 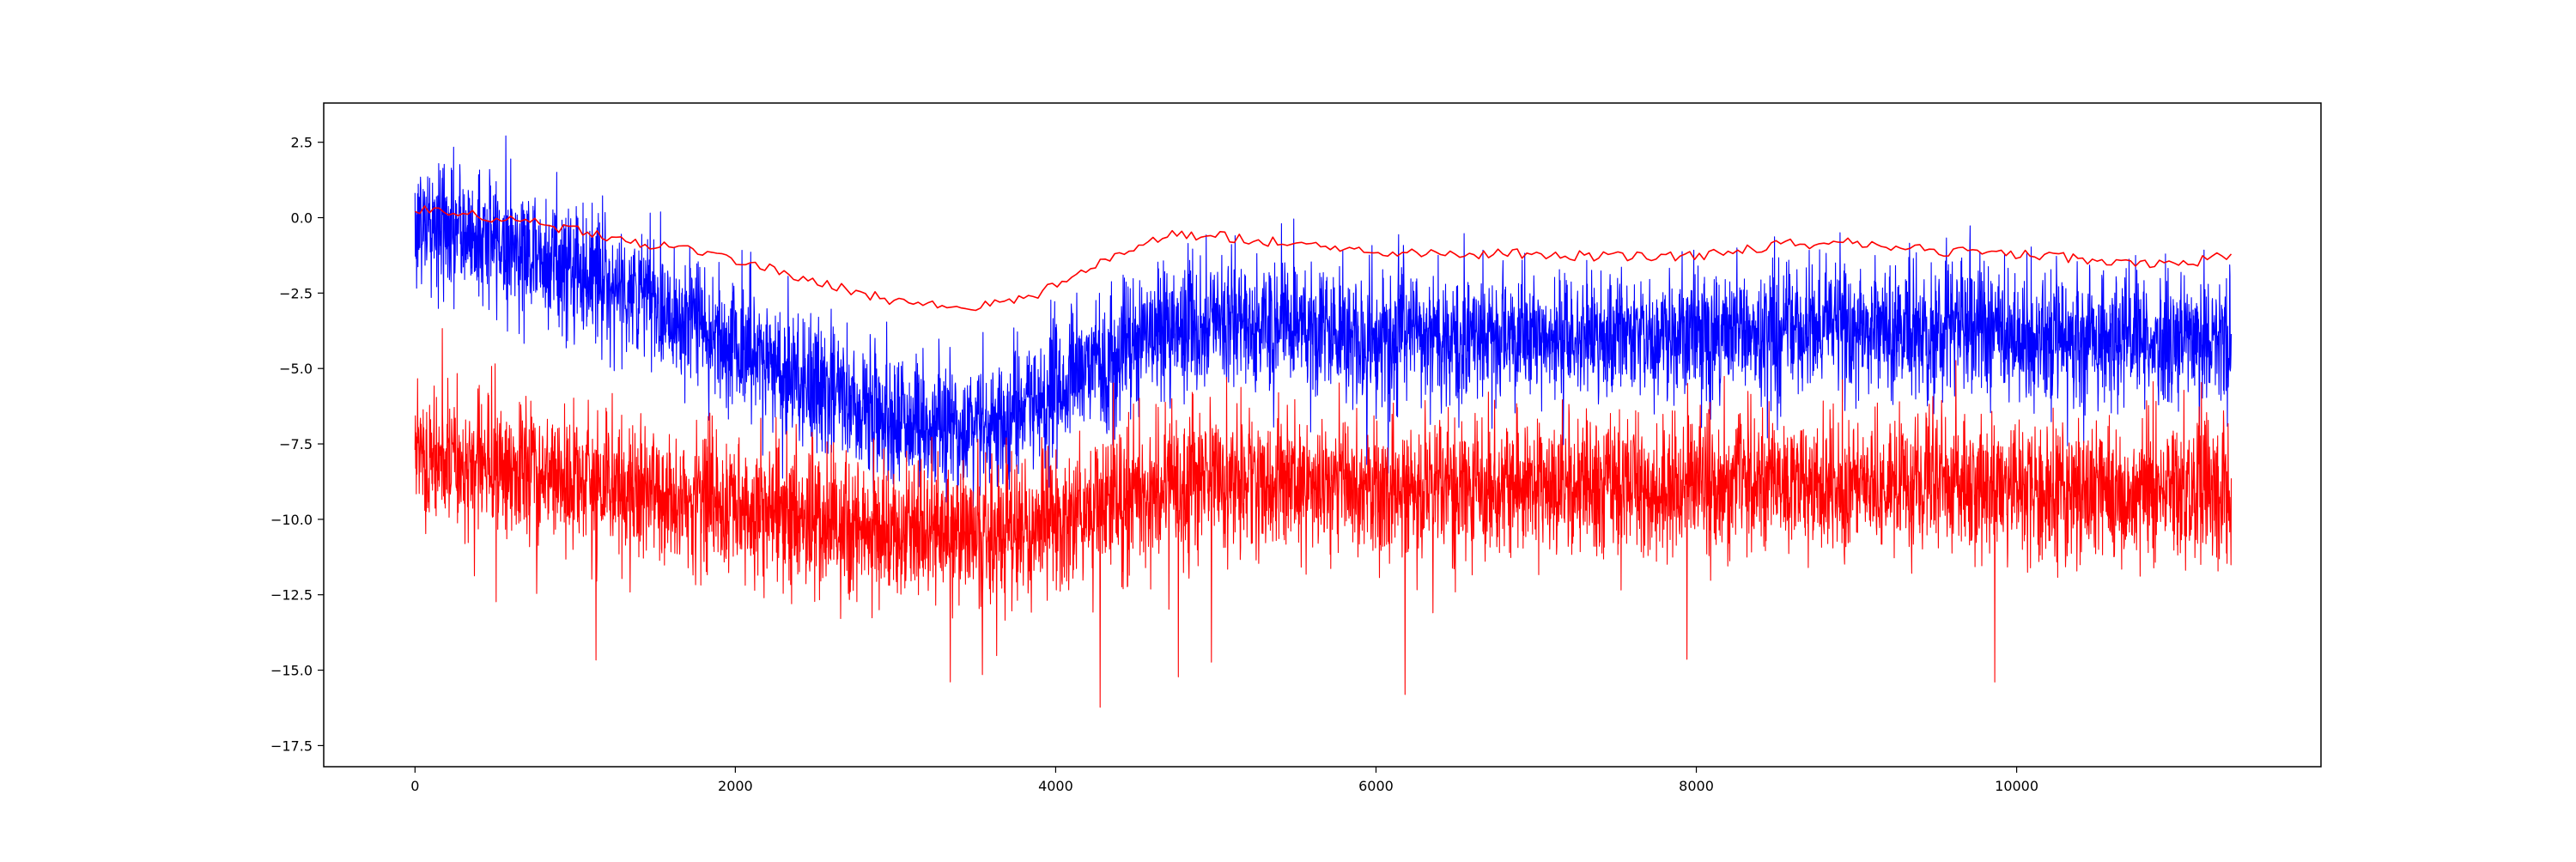 I want to click on y-tick-label: −17.5, so click(x=291, y=746).